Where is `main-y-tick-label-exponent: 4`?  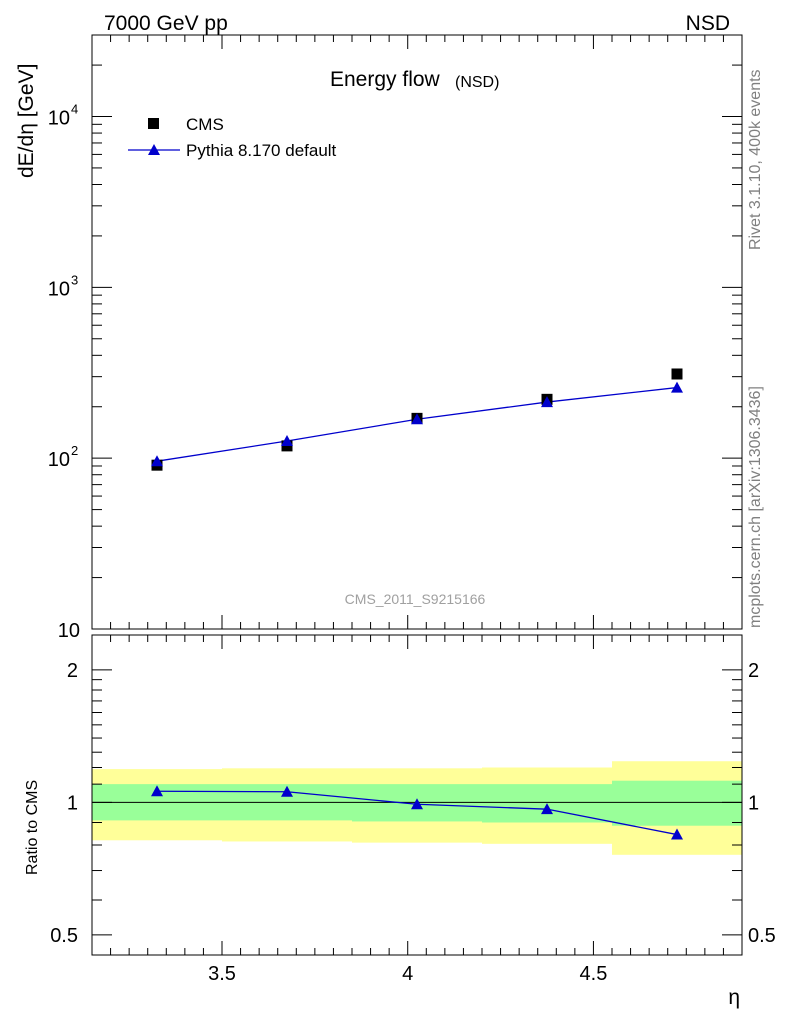 main-y-tick-label-exponent: 4 is located at coordinates (74, 109).